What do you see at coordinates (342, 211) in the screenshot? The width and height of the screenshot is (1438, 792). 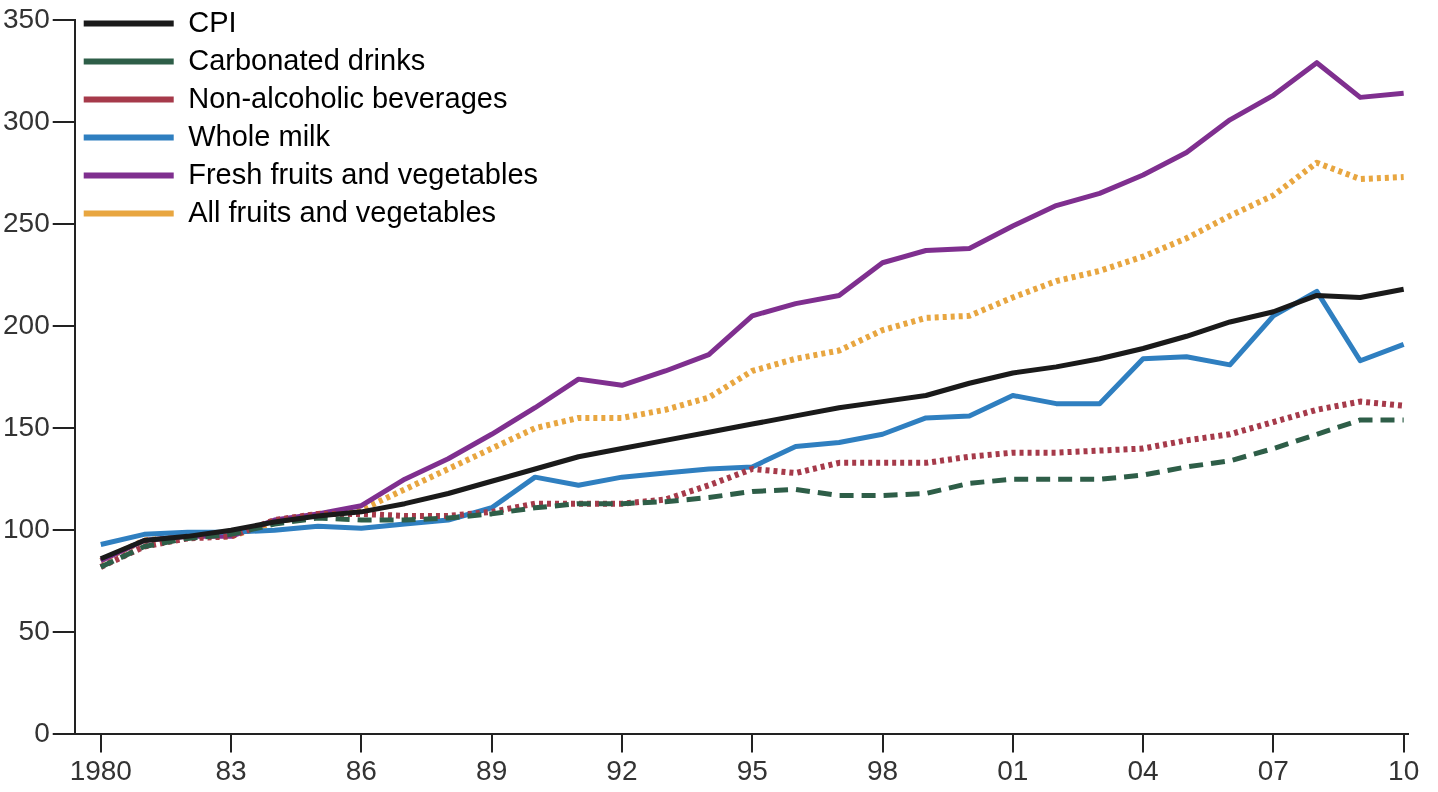 I see `legend-label: All fruits and vegetables` at bounding box center [342, 211].